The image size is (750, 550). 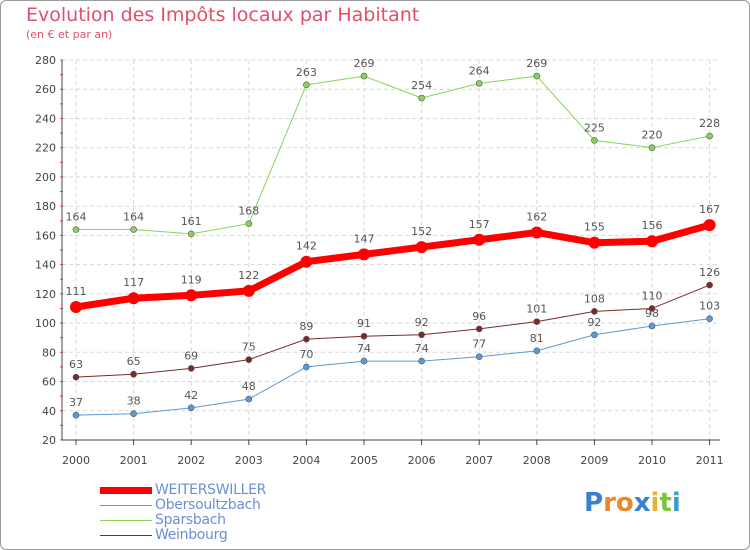 What do you see at coordinates (306, 246) in the screenshot?
I see `data-label-weiterswiller: 142` at bounding box center [306, 246].